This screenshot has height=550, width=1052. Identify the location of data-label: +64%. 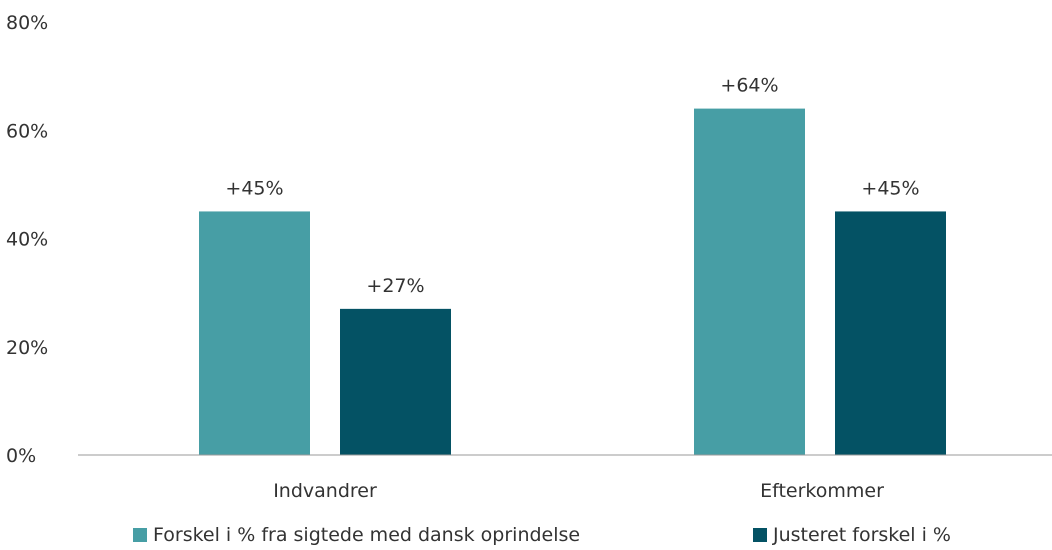
(749, 86).